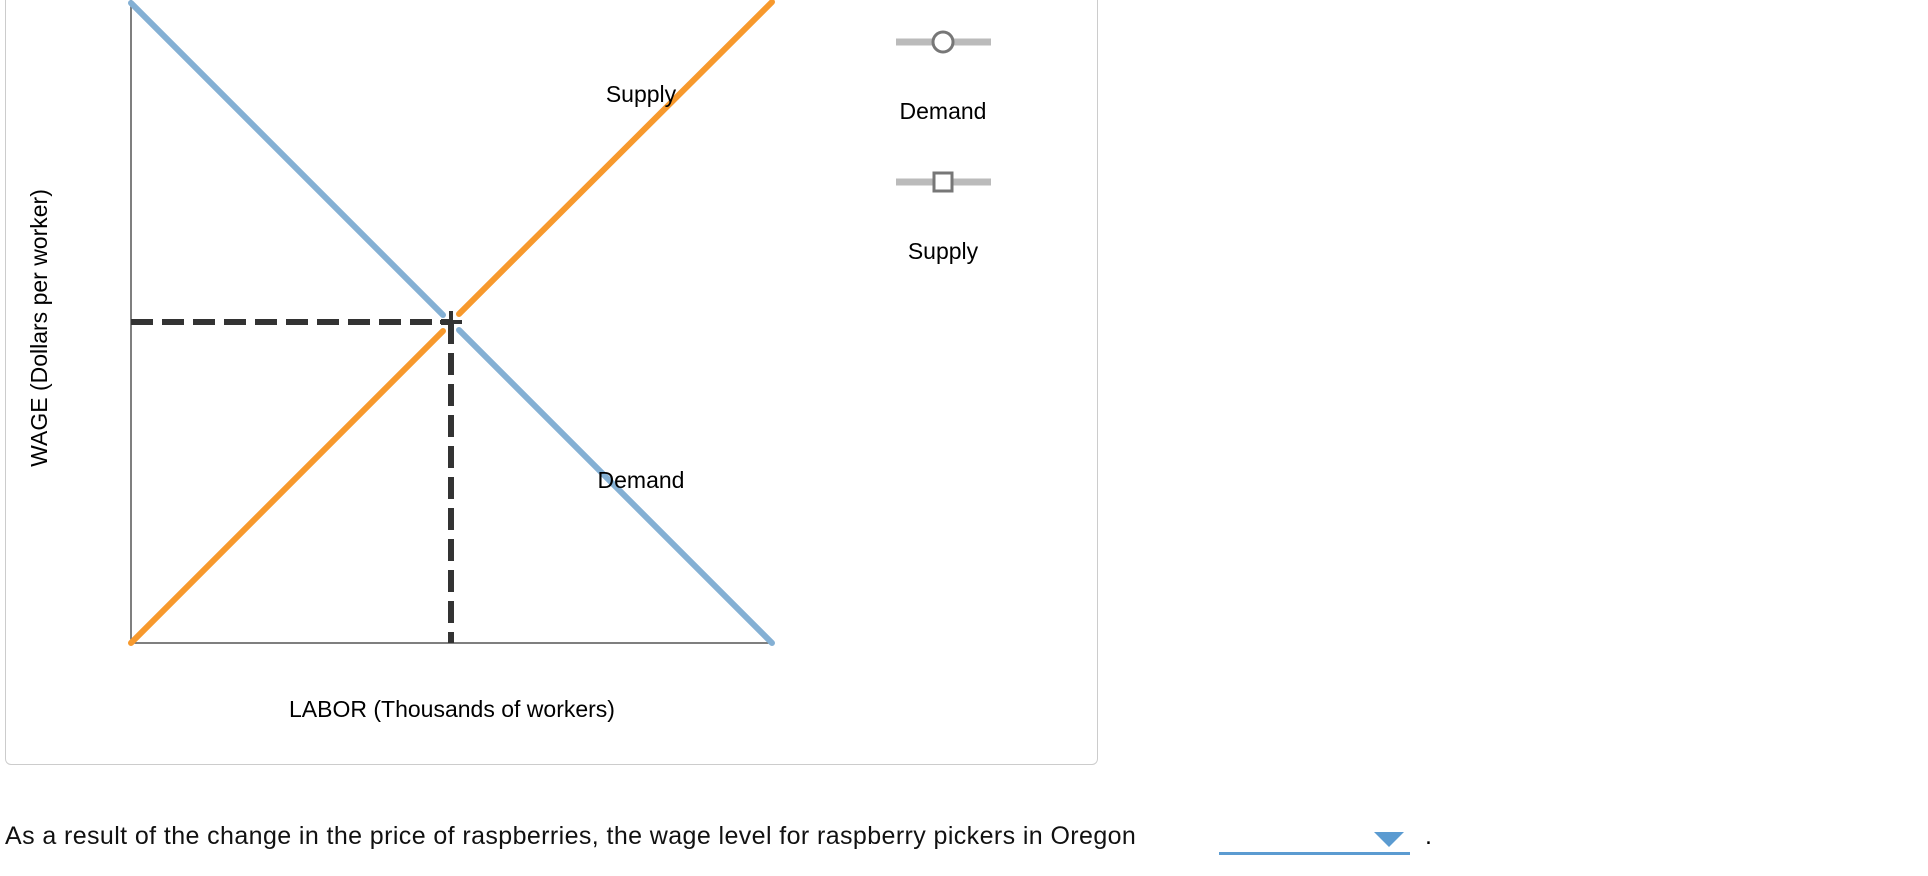 This screenshot has width=1928, height=876. Describe the element at coordinates (641, 94) in the screenshot. I see `supply-label: Supply` at that location.